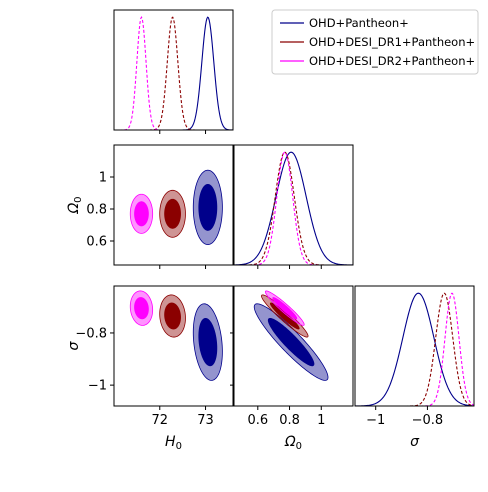 The height and width of the screenshot is (492, 488). I want to click on panel-frame-sigma-h0, so click(173, 346).